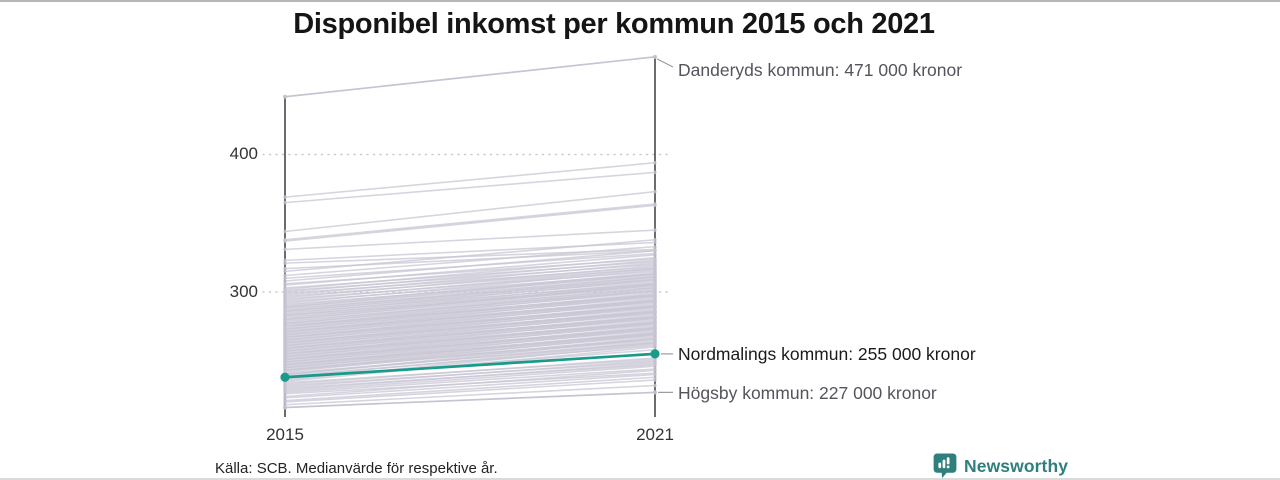  Describe the element at coordinates (820, 70) in the screenshot. I see `annotation-danderyd: Danderyds kommun: 471 000 kronor` at that location.